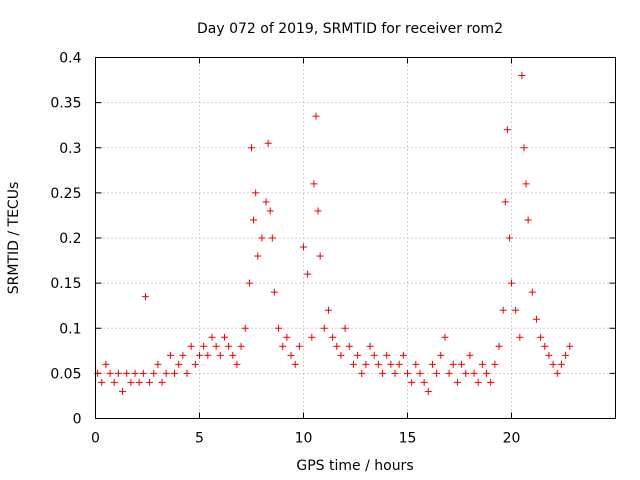 The image size is (640, 480). What do you see at coordinates (70, 329) in the screenshot?
I see `y-tick-label: 0.1` at bounding box center [70, 329].